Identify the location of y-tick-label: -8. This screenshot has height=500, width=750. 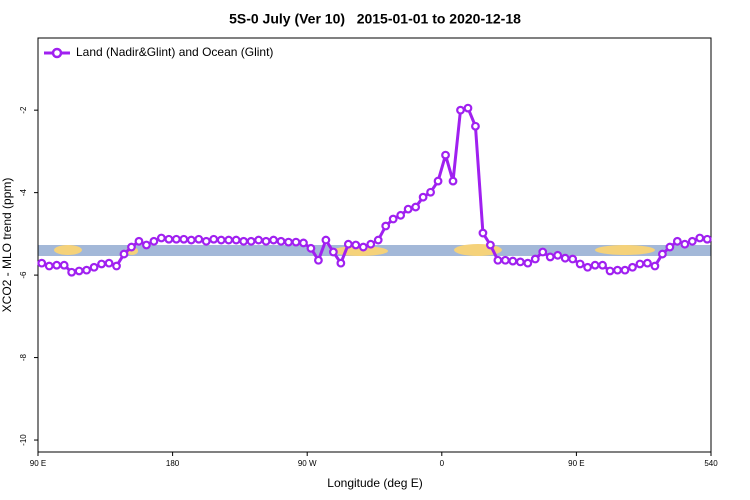
(23, 357).